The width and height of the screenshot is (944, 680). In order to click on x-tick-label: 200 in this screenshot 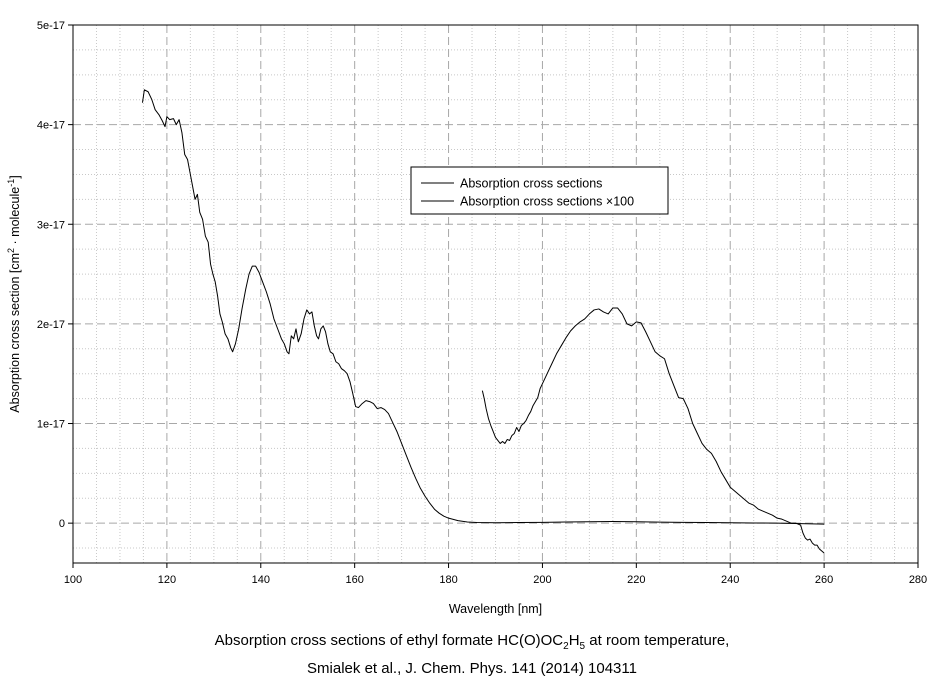, I will do `click(542, 580)`.